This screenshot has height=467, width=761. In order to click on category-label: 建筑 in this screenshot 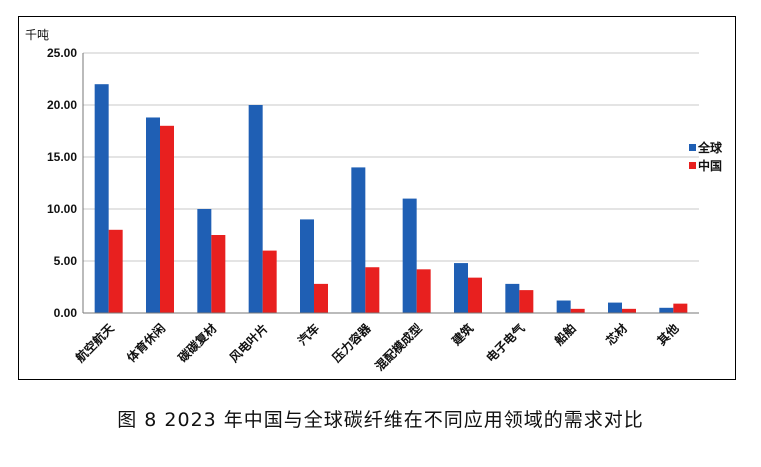, I will do `click(462, 335)`.